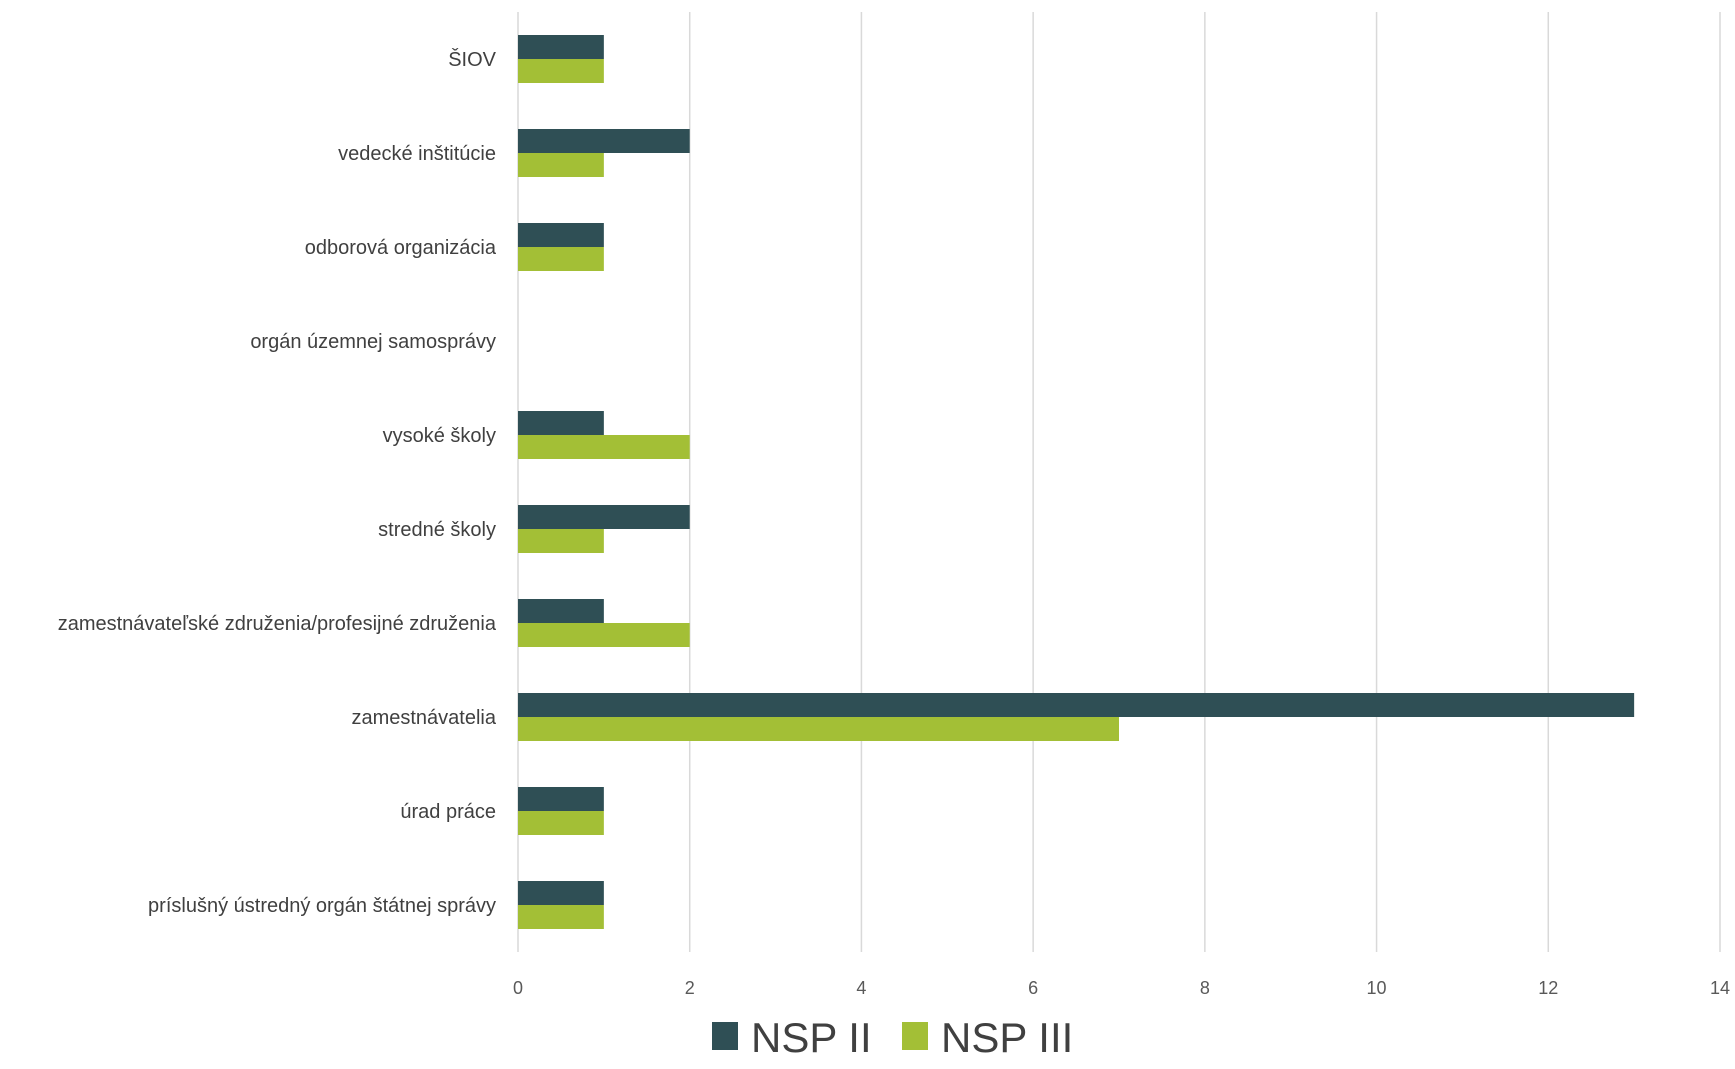 The image size is (1735, 1069). I want to click on category-label: príslušný ústredný orgán štátnej správy, so click(322, 906).